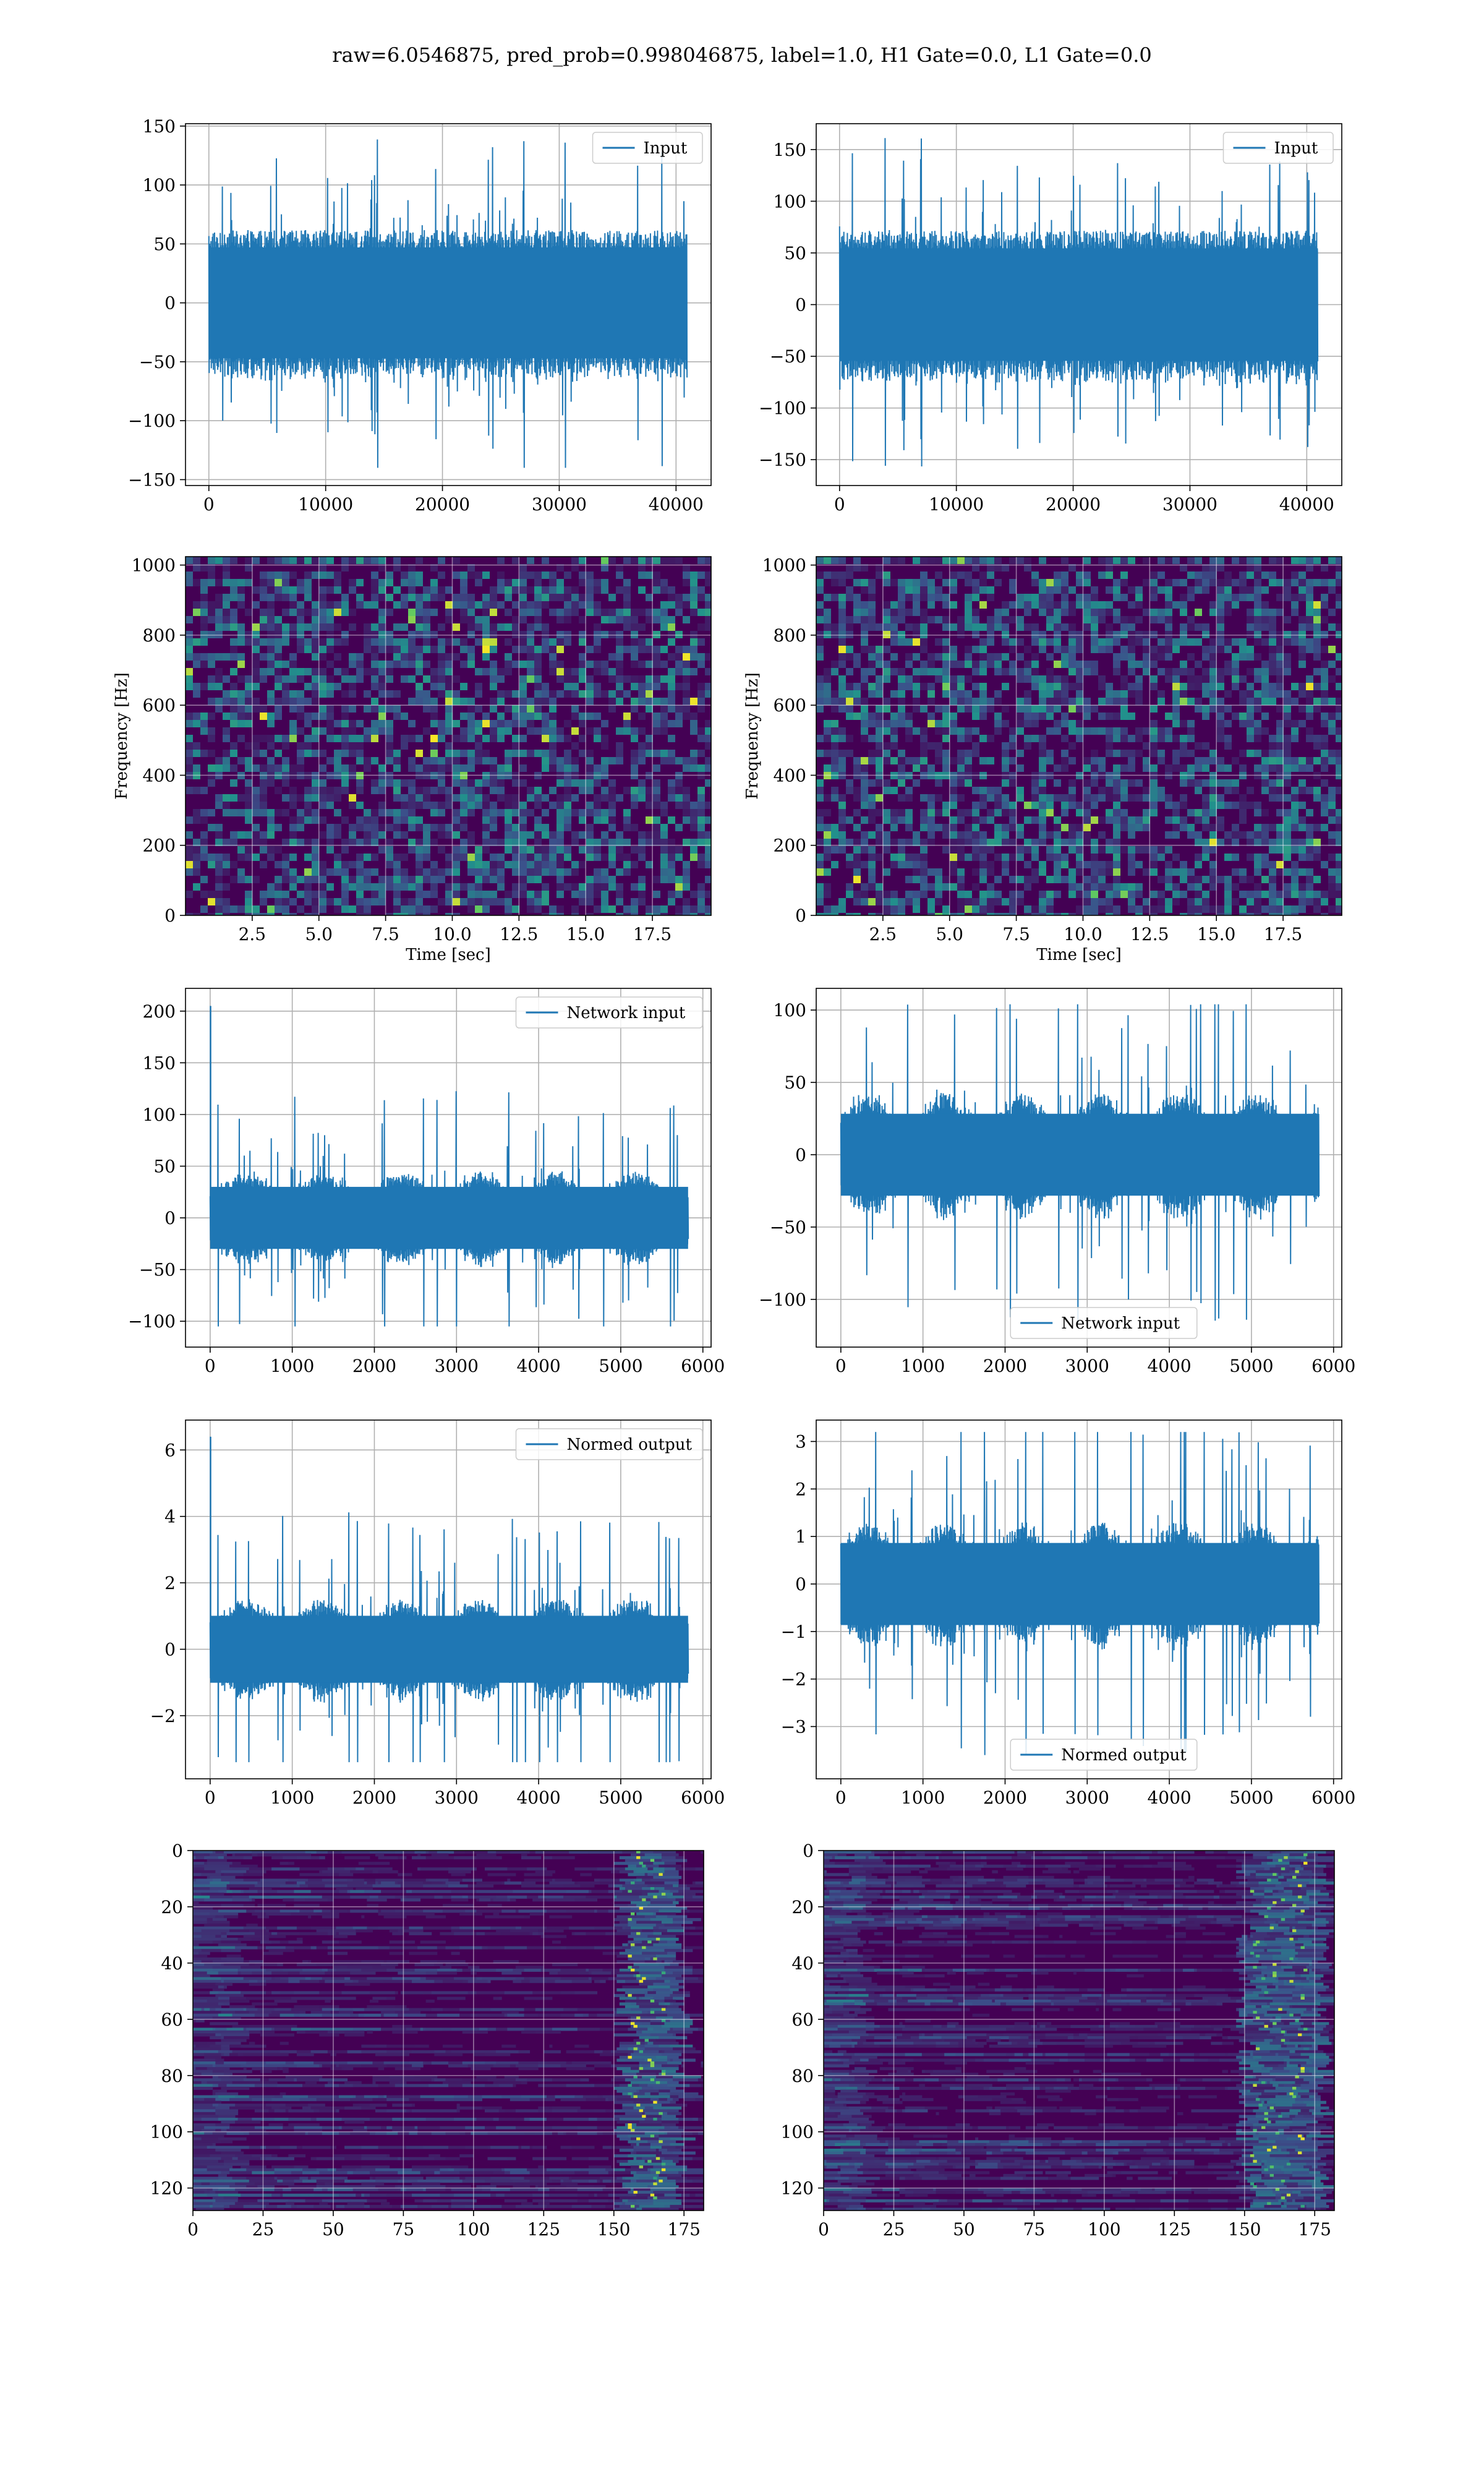 Image resolution: width=1484 pixels, height=2474 pixels. Describe the element at coordinates (1251, 1366) in the screenshot. I see `x-tick-label: 5000` at that location.